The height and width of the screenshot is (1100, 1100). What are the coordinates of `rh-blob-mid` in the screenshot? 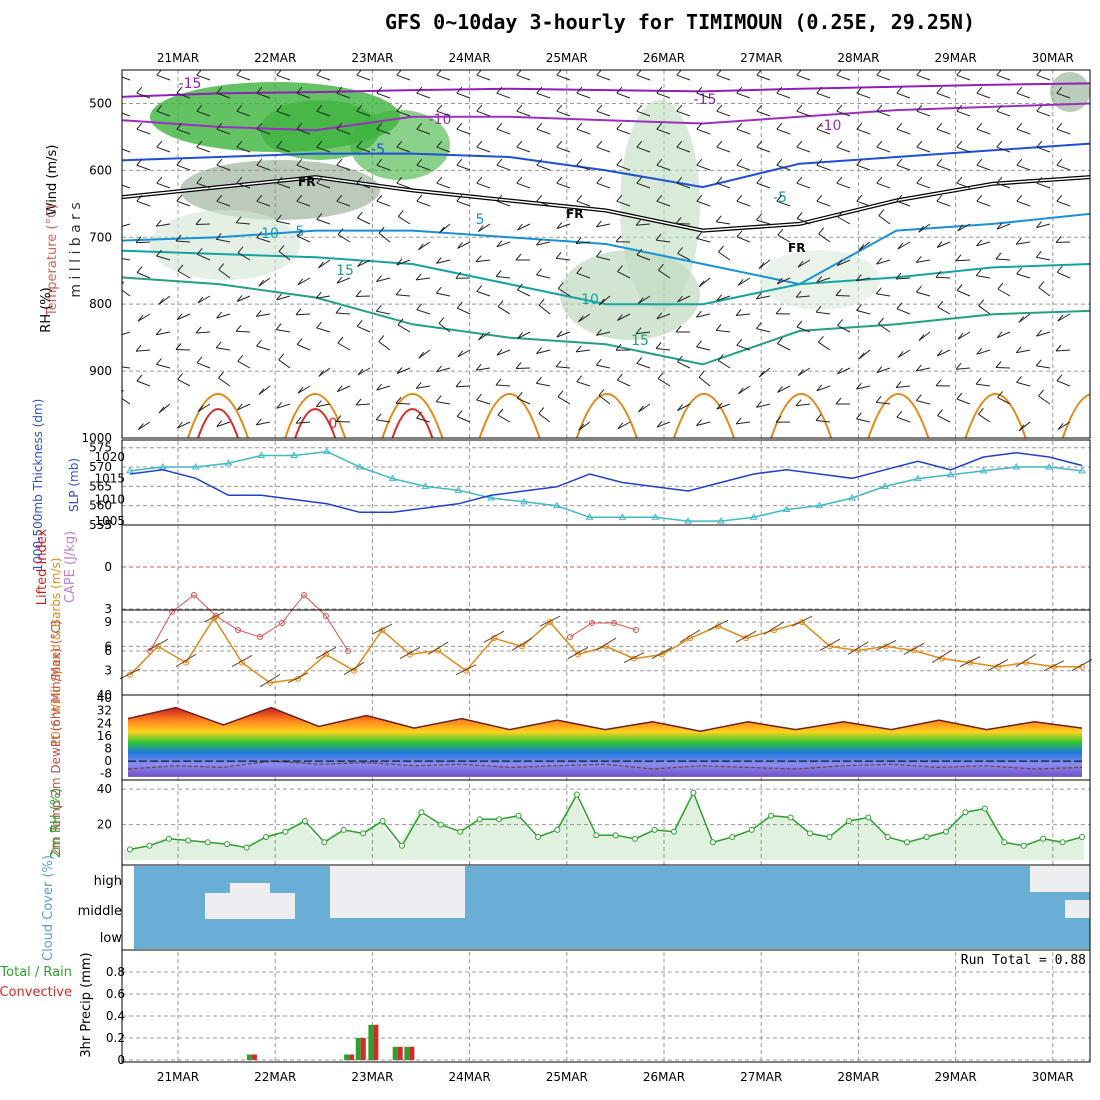 It's located at (1070, 92).